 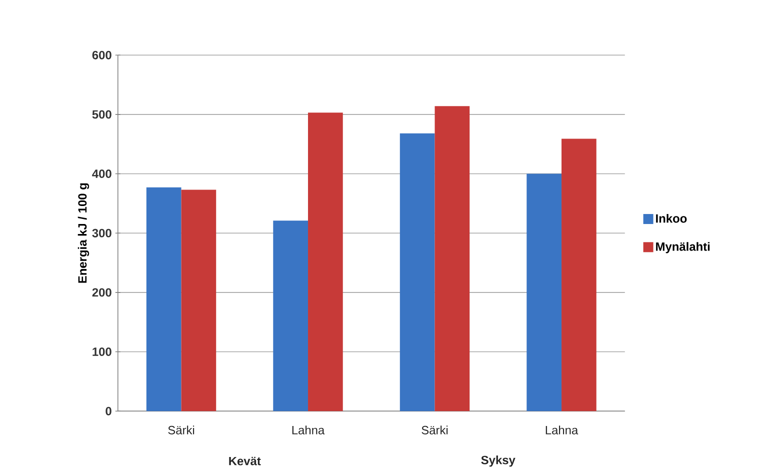 I want to click on y-tick-label: 0, so click(x=109, y=411).